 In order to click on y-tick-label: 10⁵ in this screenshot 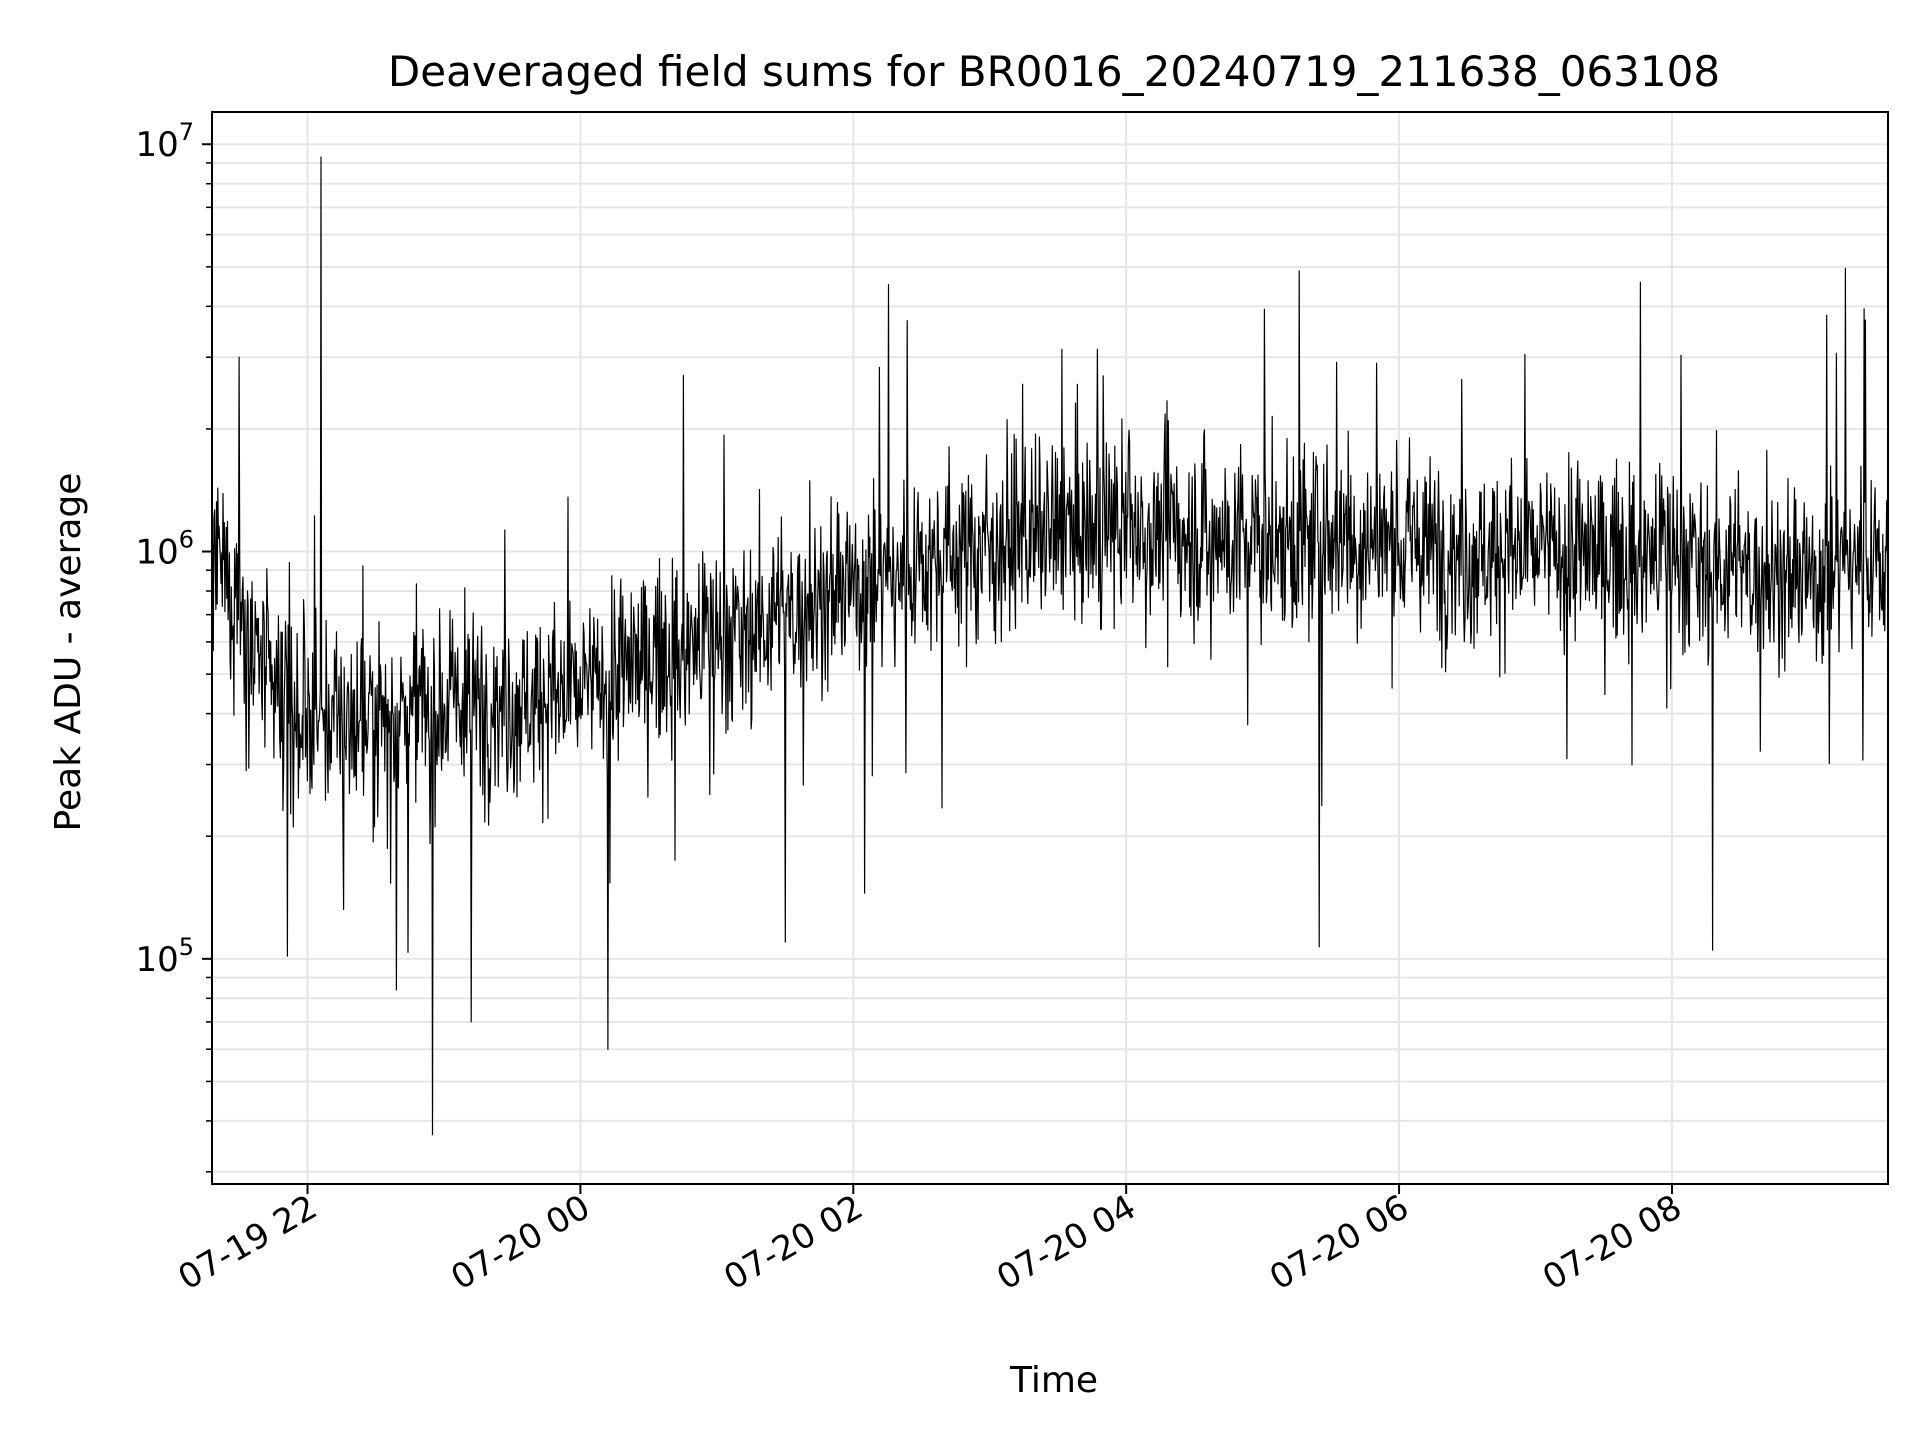, I will do `click(164, 956)`.